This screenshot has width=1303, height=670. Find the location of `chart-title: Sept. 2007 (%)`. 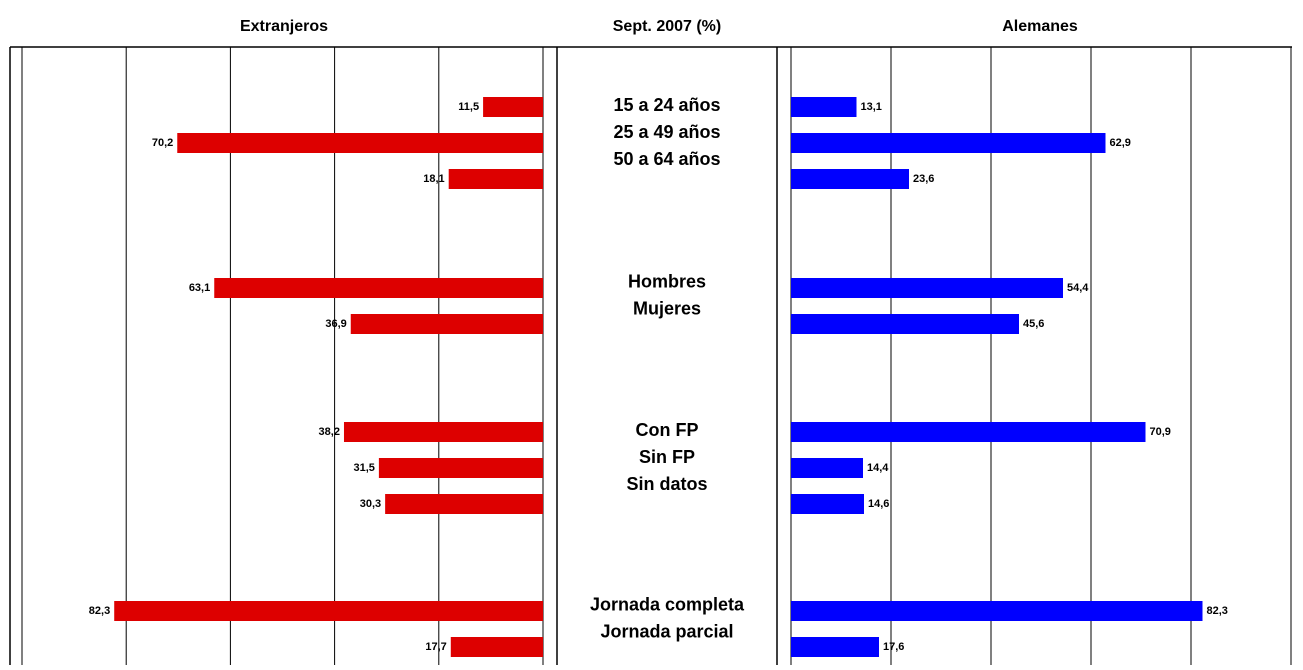

chart-title: Sept. 2007 (%) is located at coordinates (667, 26).